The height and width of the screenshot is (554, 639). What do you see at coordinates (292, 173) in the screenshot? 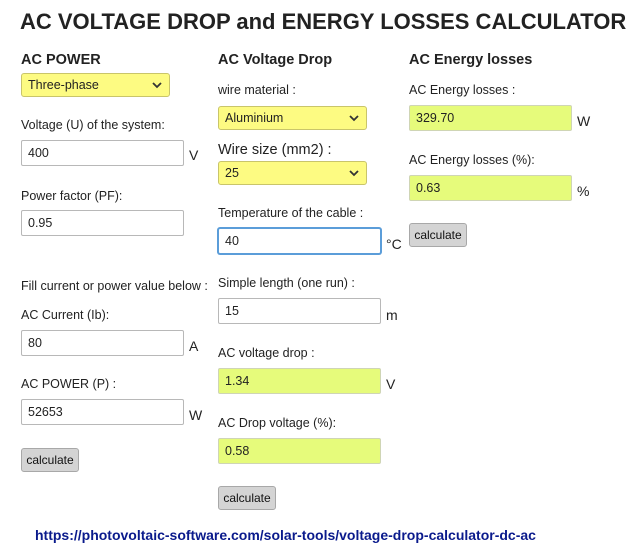
I see `wire-size-select: 25` at bounding box center [292, 173].